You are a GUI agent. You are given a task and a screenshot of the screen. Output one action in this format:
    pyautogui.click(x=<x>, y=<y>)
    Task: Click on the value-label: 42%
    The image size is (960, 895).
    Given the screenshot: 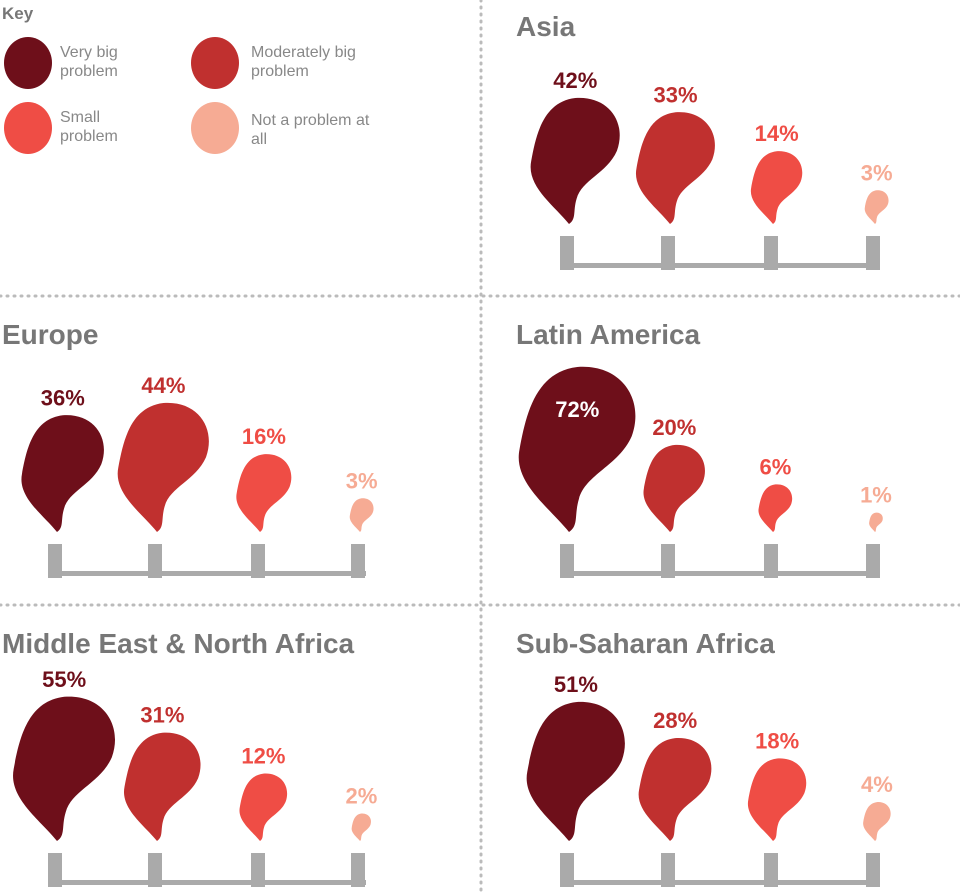 What is the action you would take?
    pyautogui.click(x=575, y=80)
    